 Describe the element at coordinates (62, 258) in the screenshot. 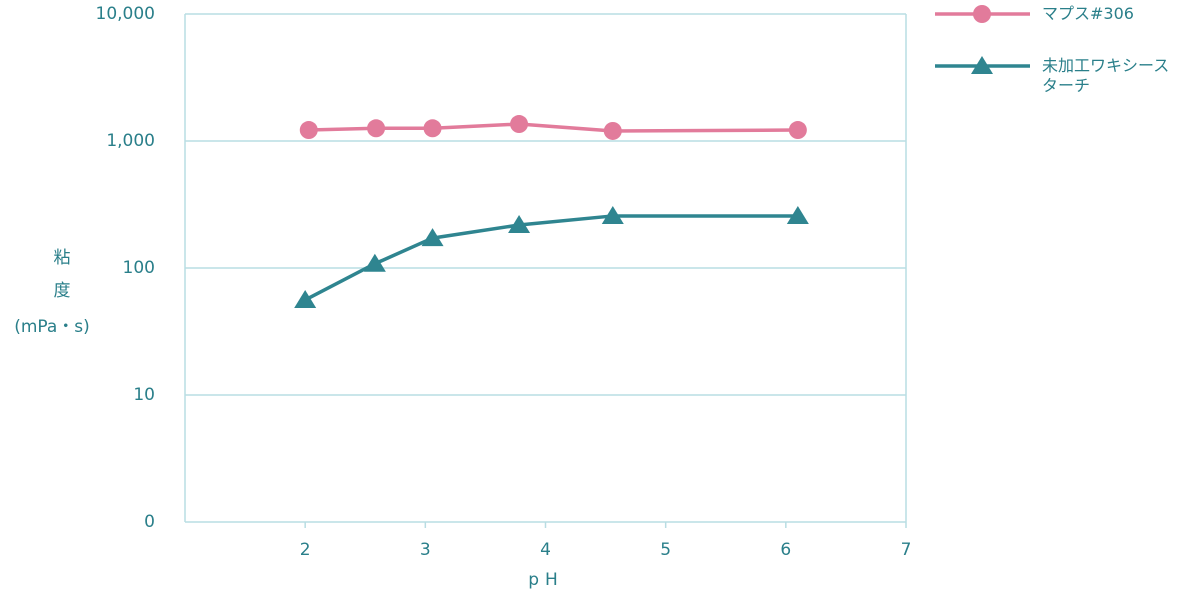

I see `y-axis-label: 粘` at that location.